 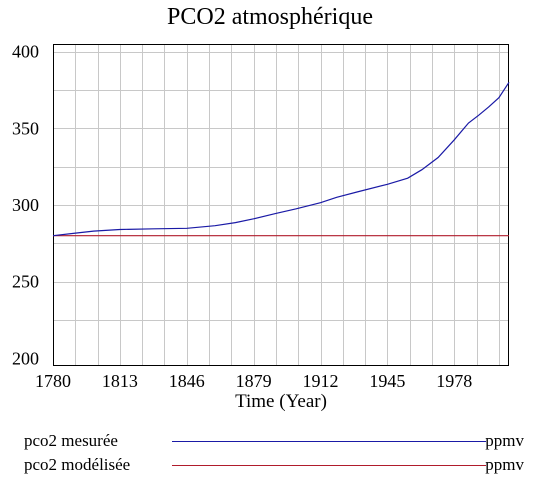 I want to click on y-tick-label: 200, so click(x=25, y=358).